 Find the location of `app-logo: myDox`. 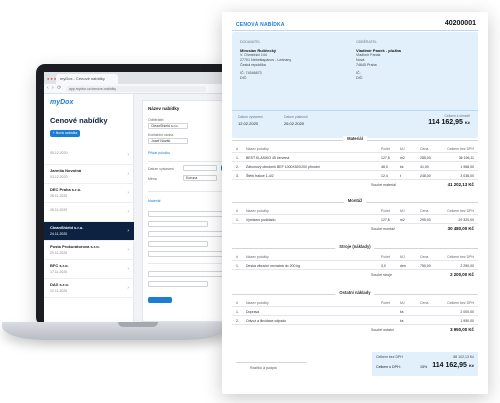

app-logo: myDox is located at coordinates (62, 102).